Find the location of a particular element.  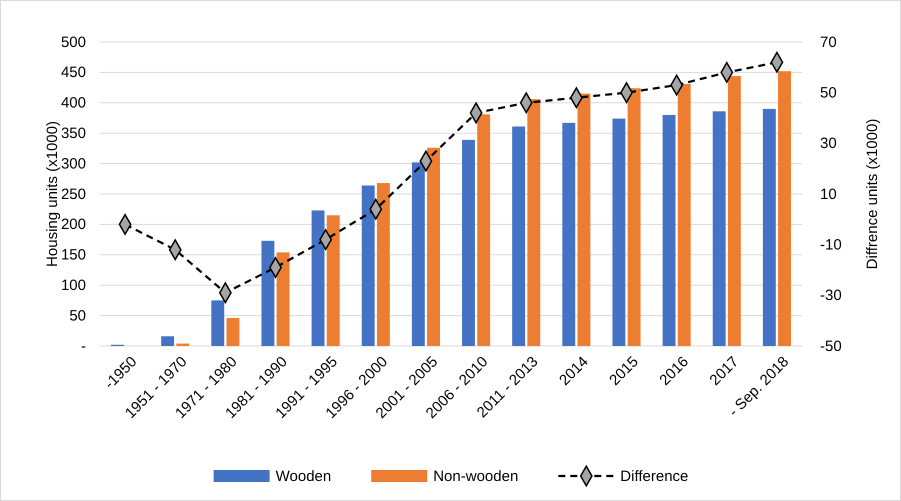

legend-label: Wooden is located at coordinates (304, 476).